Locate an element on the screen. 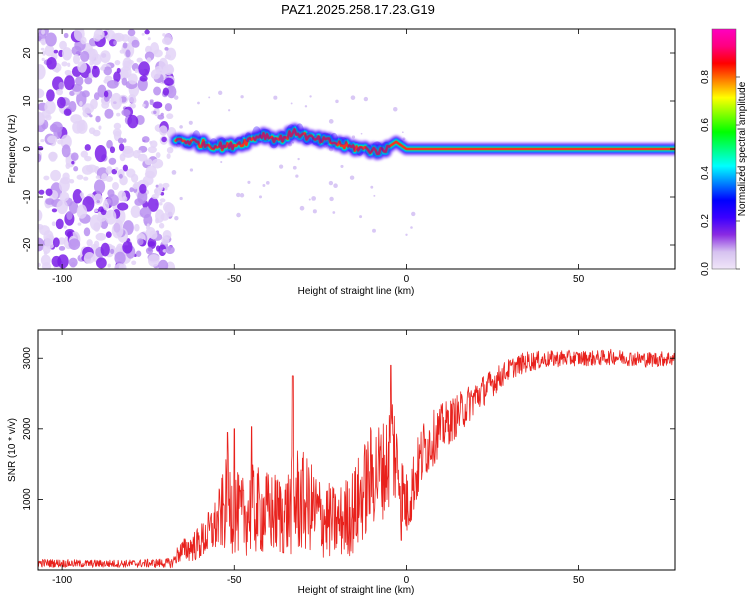 The width and height of the screenshot is (750, 600). snr-x-tick-label: -50 is located at coordinates (234, 580).